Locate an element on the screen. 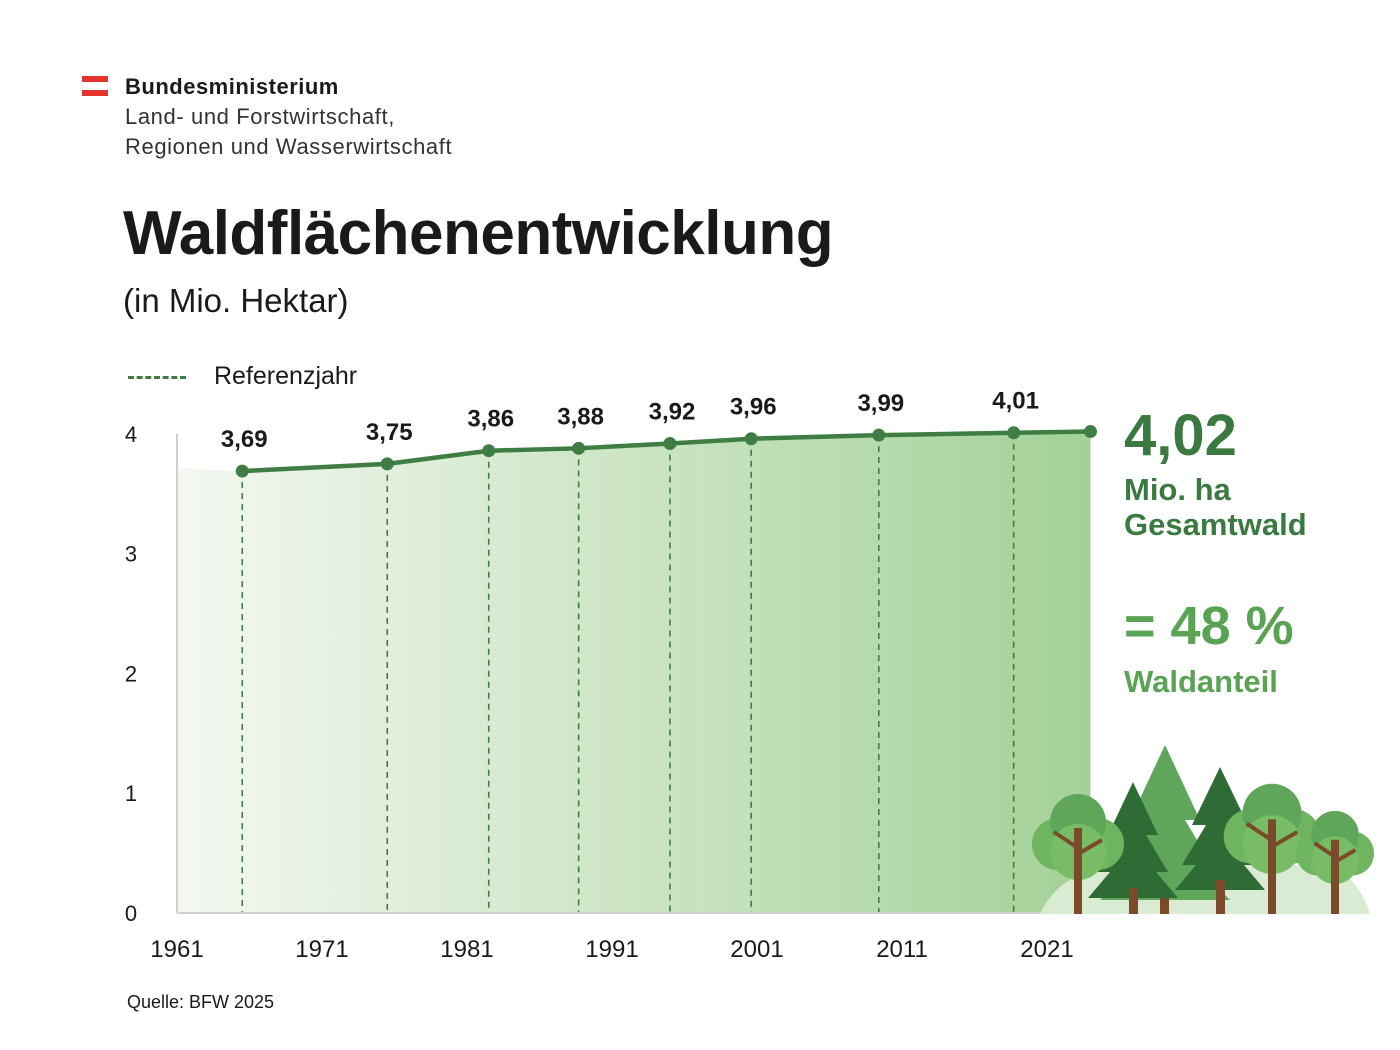  ministry-name-line2: Land- und Forstwirtschaft, is located at coordinates (260, 116).